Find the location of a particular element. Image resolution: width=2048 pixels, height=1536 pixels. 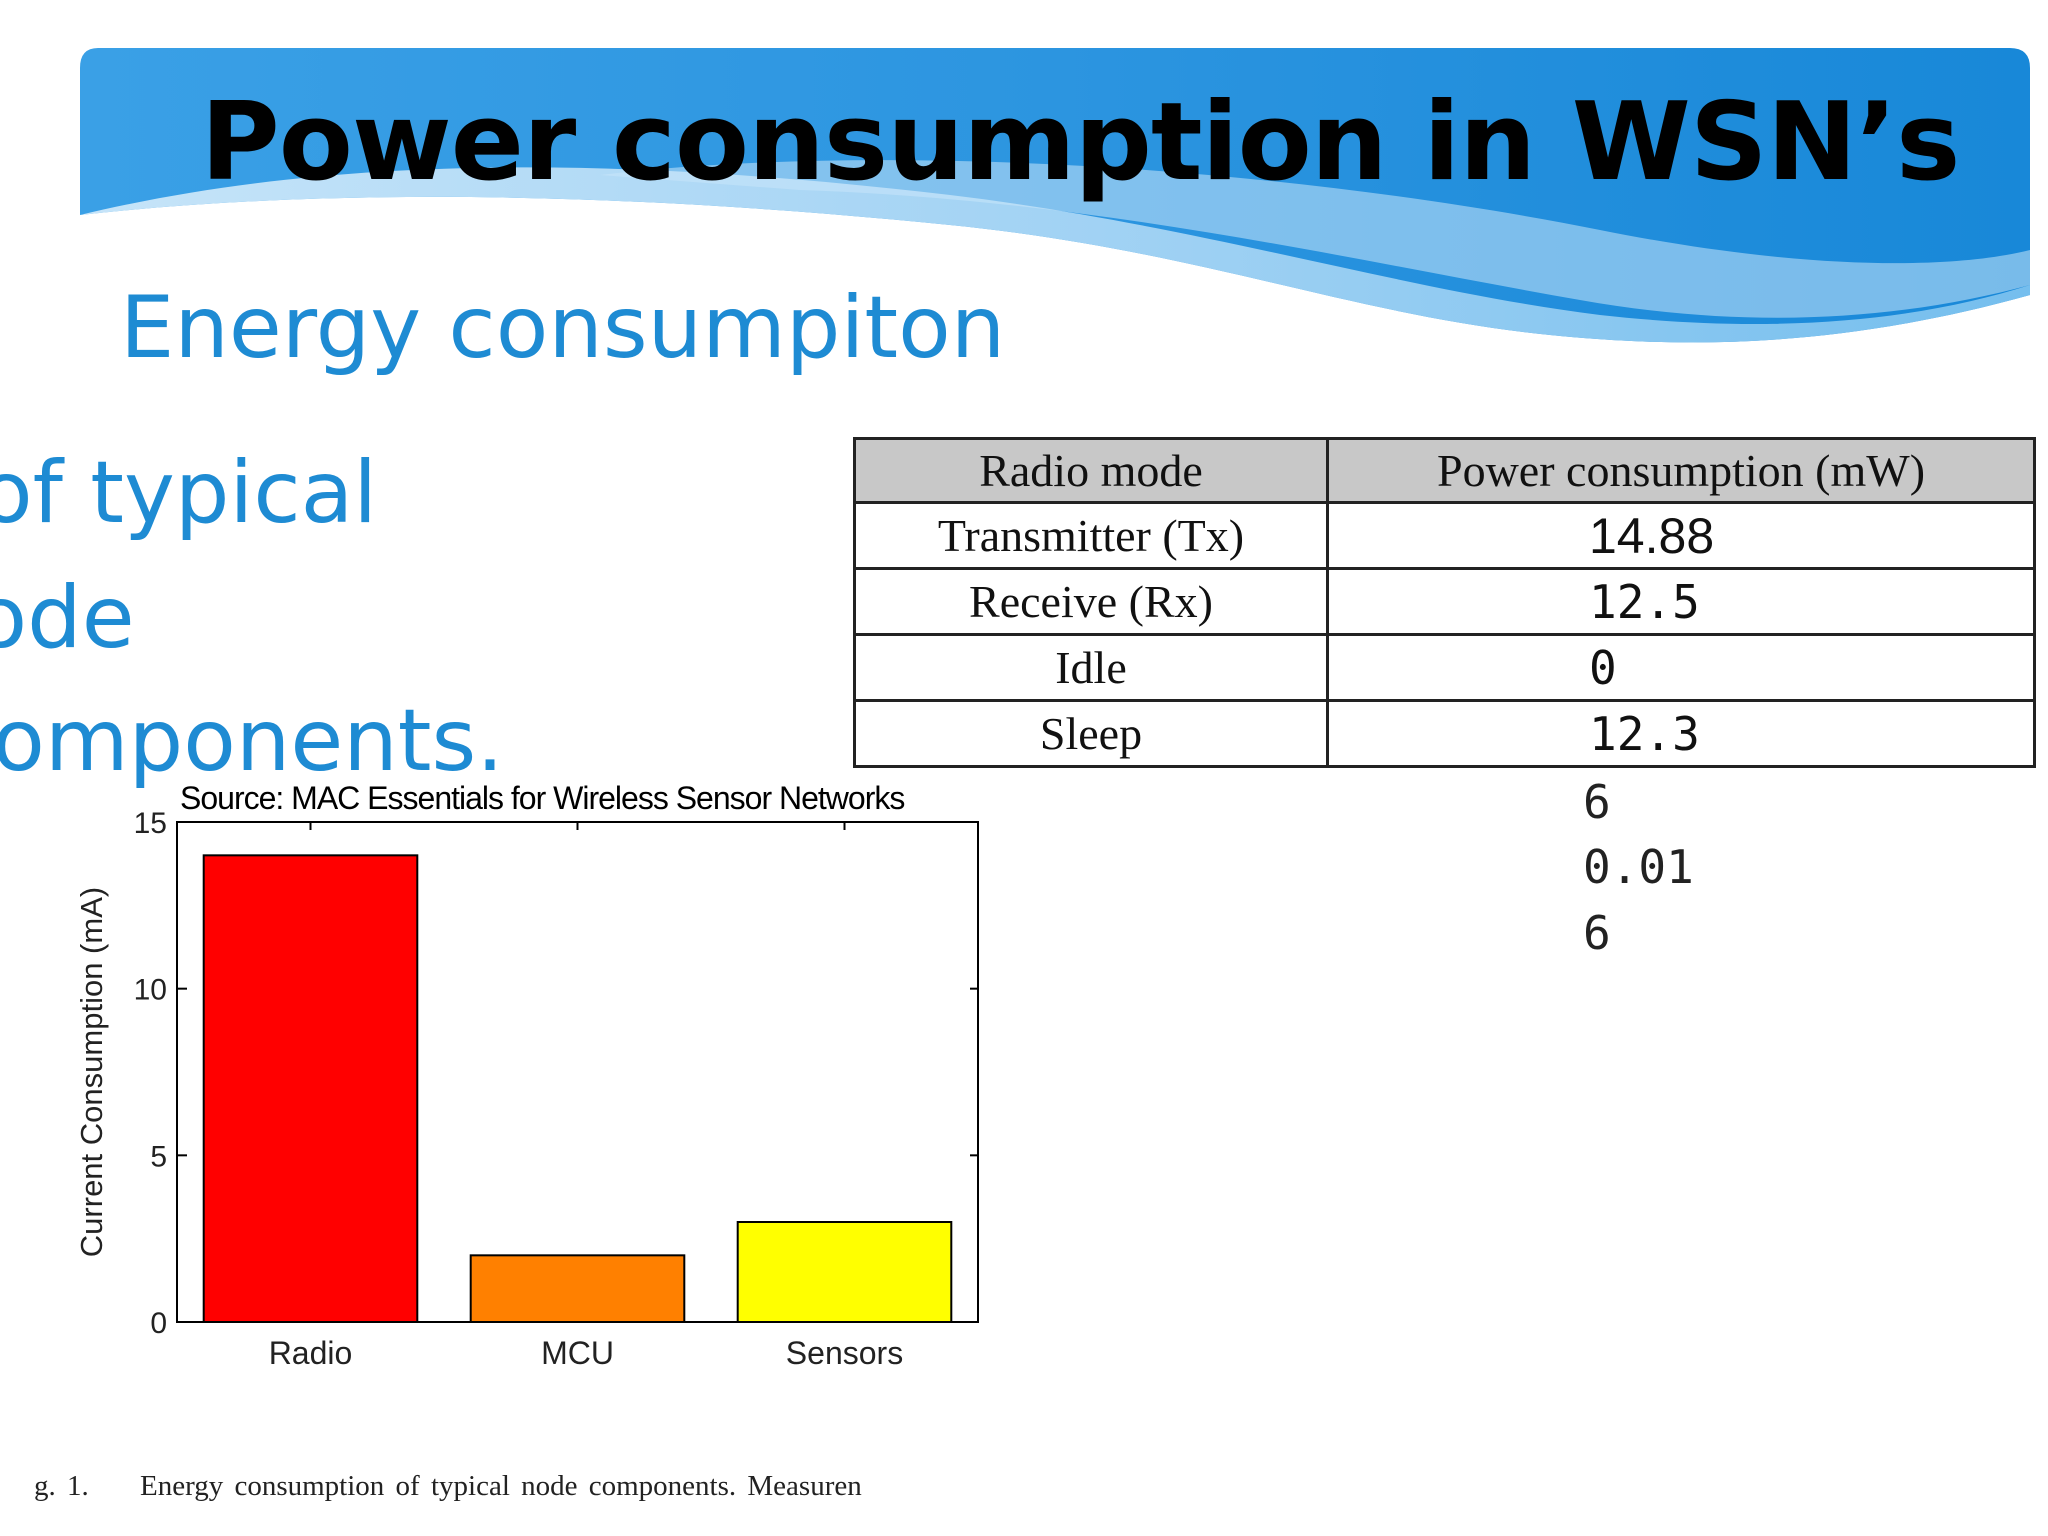

caption-number: g. 1. is located at coordinates (61, 1486).